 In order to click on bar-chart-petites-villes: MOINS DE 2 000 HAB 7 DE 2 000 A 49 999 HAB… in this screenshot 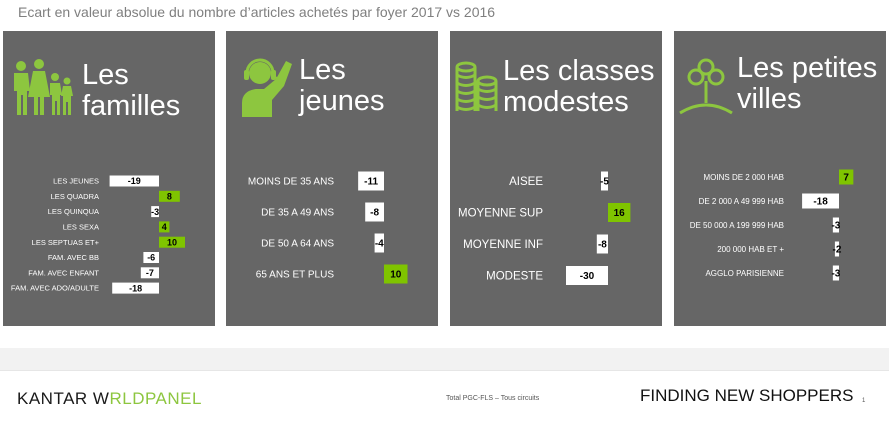, I will do `click(772, 225)`.